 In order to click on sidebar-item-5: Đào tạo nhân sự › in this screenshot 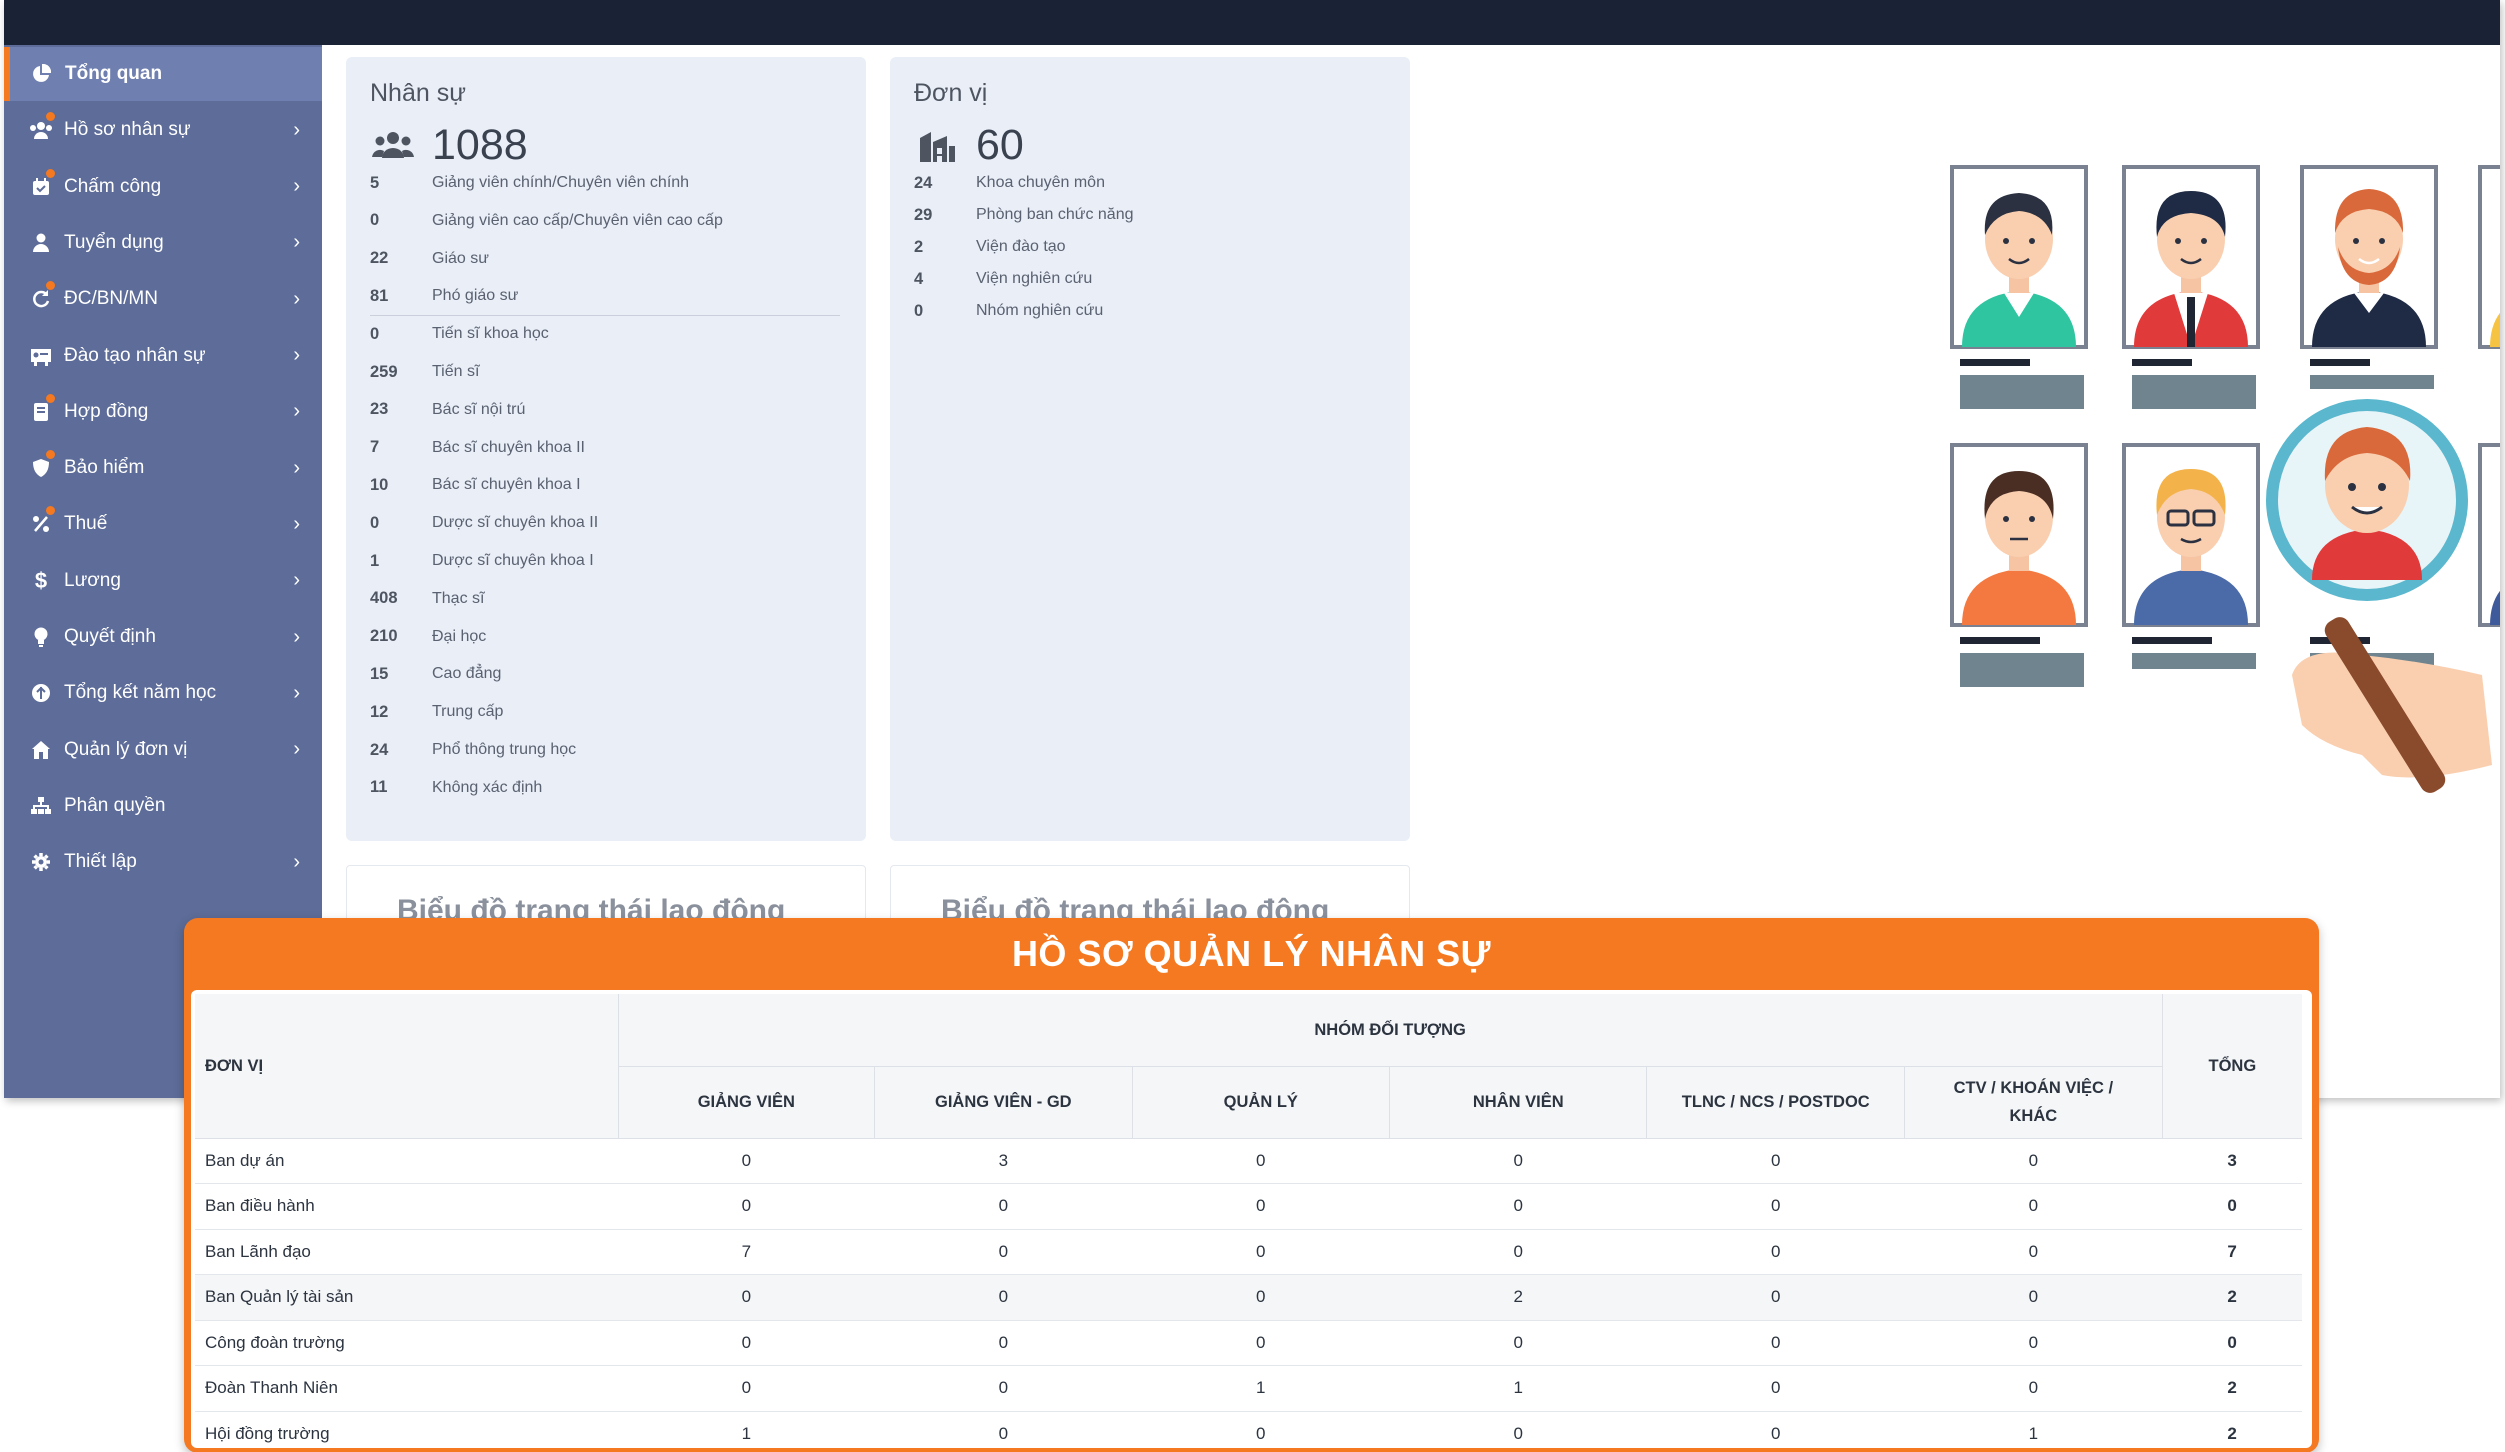, I will do `click(163, 356)`.